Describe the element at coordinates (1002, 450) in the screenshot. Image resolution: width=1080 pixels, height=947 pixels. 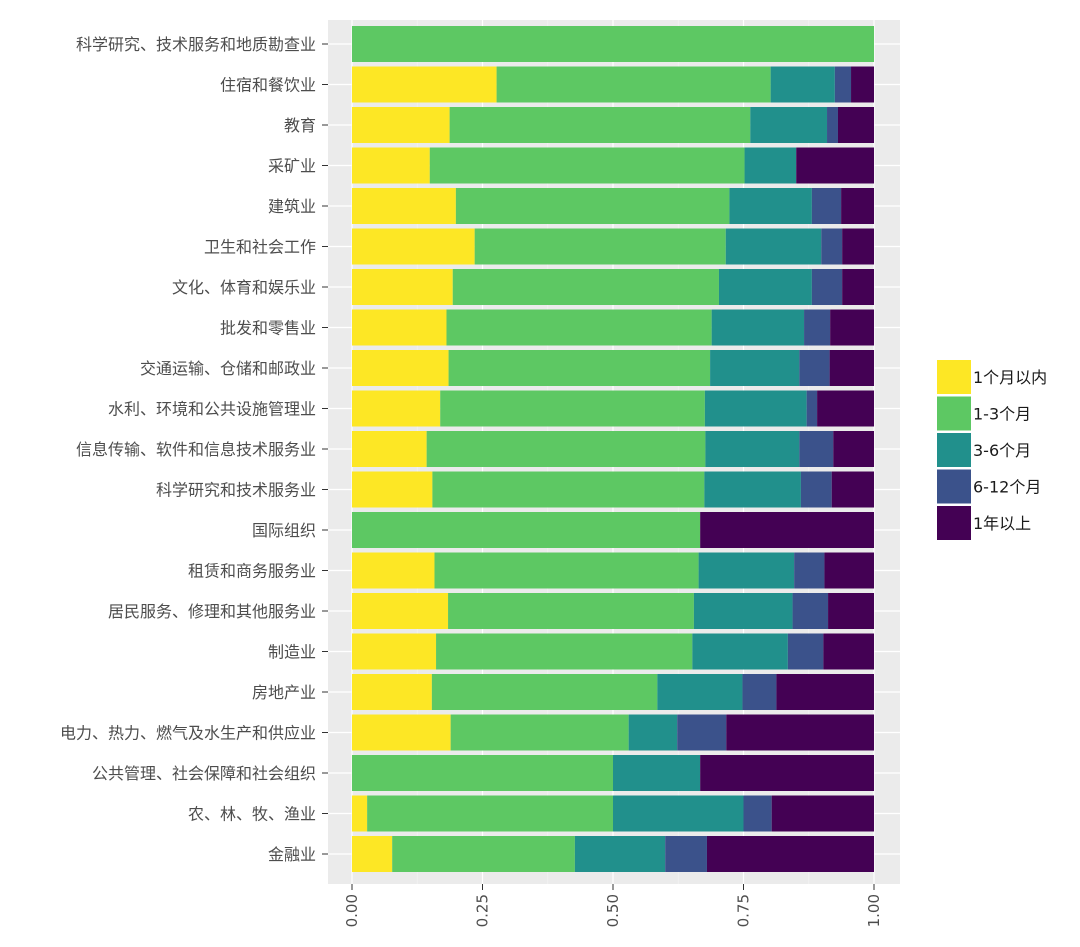
I see `legend-label: 3-6个月` at that location.